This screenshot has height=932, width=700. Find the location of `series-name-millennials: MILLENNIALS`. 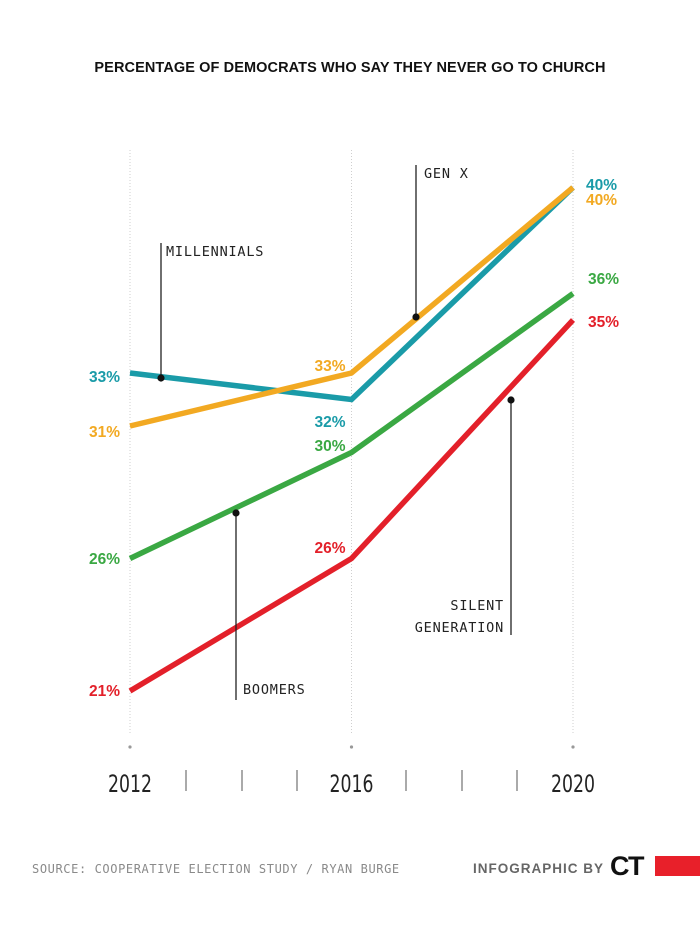

series-name-millennials: MILLENNIALS is located at coordinates (215, 252).